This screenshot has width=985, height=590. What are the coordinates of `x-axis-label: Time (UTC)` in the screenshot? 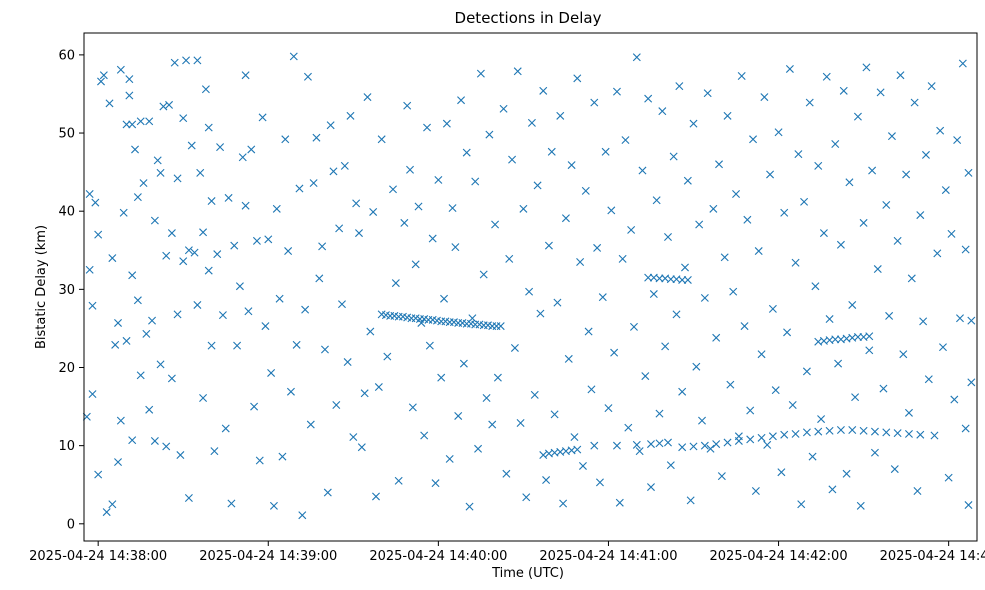 It's located at (527, 573).